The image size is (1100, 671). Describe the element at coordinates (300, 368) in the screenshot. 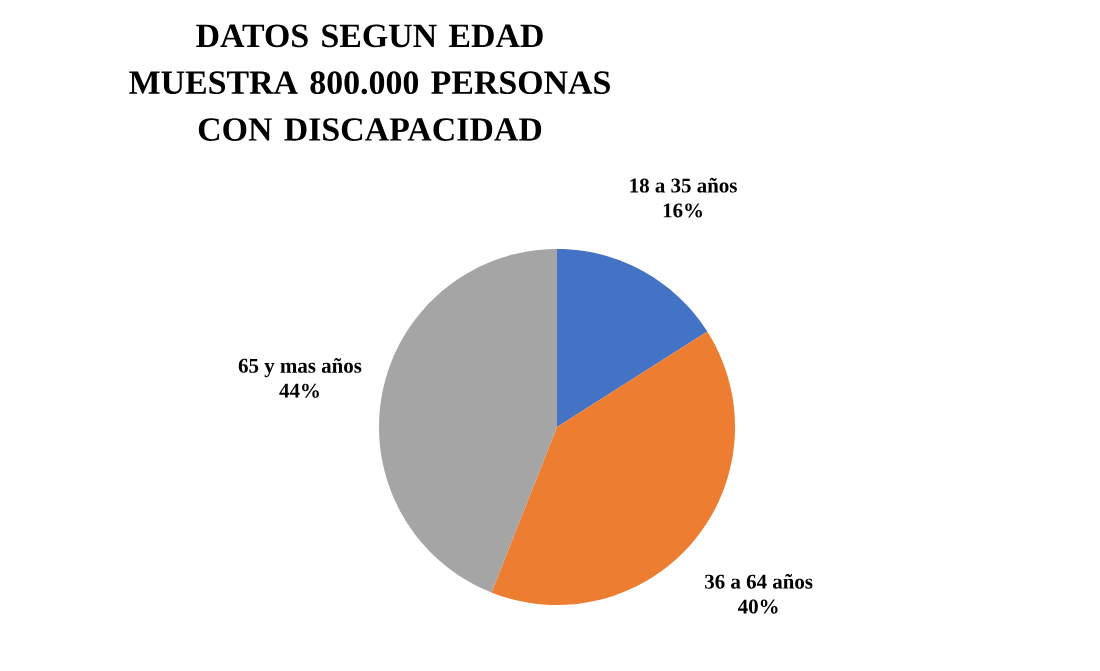

I see `slice-label: 65 y mas años` at that location.